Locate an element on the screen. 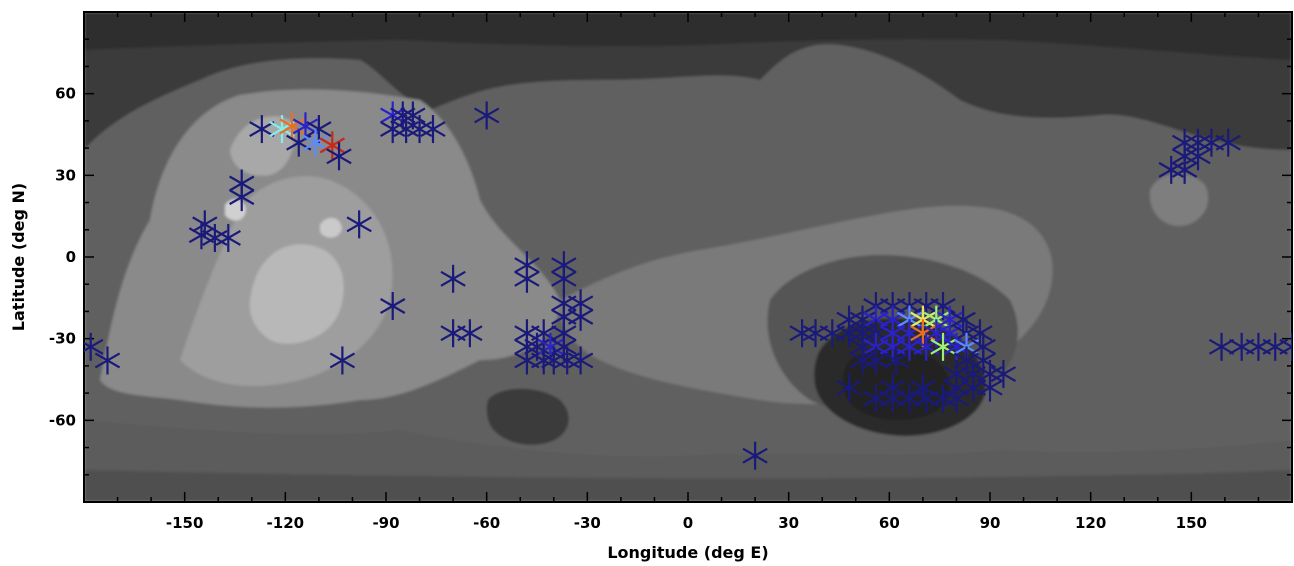  y-tick-label: 60 is located at coordinates (65, 94).